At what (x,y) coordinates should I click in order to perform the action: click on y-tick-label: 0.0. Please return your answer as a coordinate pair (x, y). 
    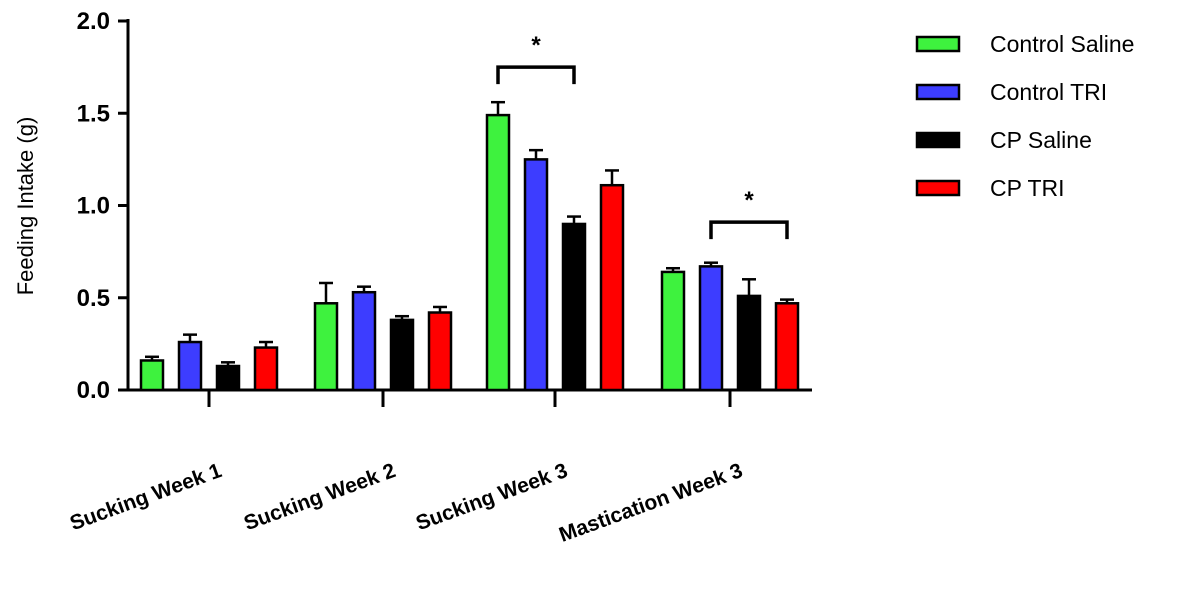
    Looking at the image, I should click on (93, 390).